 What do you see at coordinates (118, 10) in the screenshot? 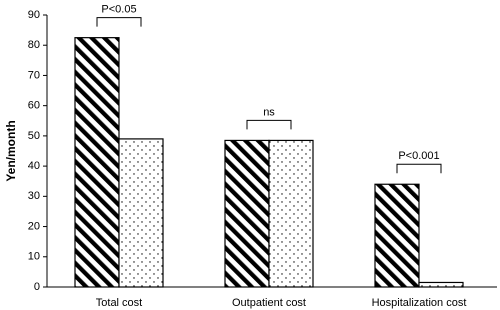
I see `annotation: P<0.05` at bounding box center [118, 10].